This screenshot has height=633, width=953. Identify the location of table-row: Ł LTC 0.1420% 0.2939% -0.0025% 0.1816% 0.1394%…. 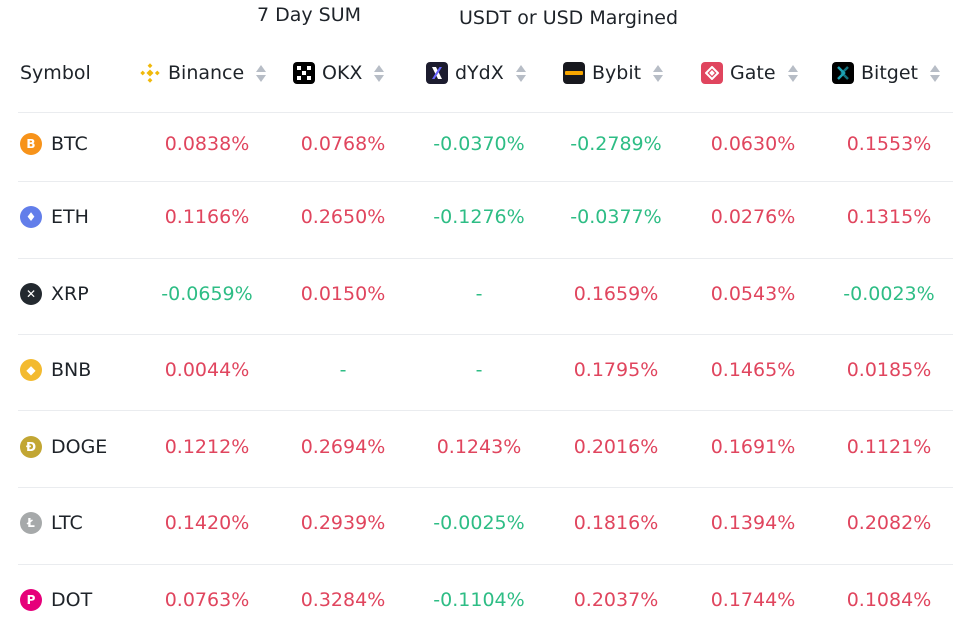
(476, 523).